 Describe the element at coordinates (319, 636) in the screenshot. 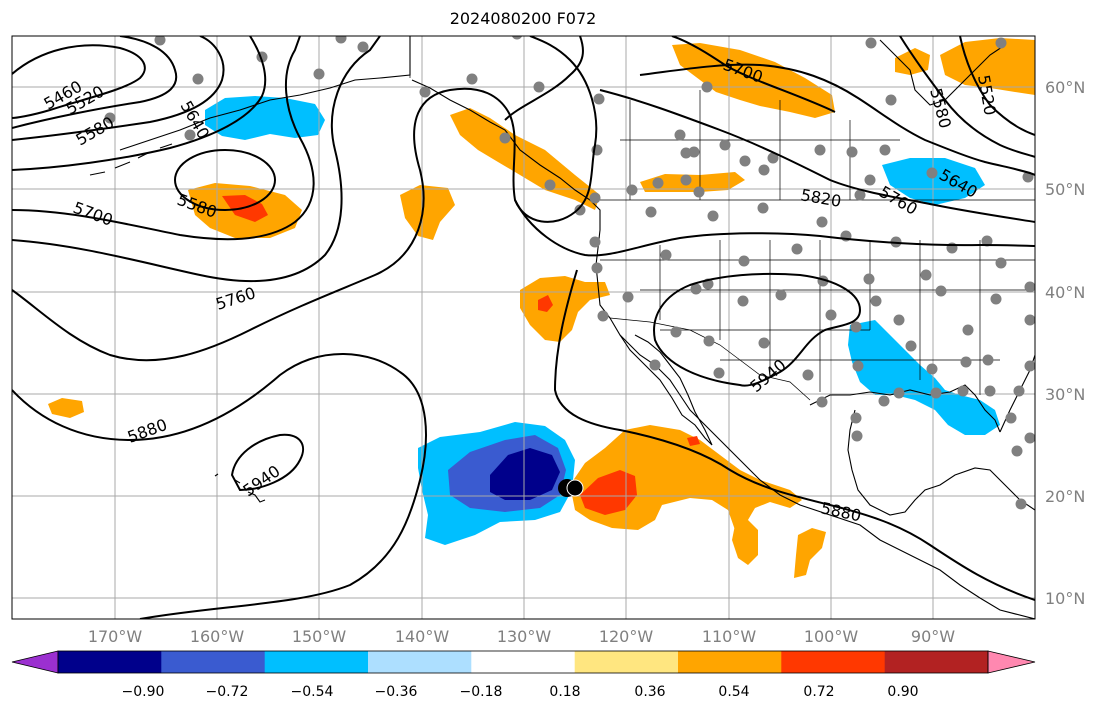

I see `lon-label: 150°W` at that location.